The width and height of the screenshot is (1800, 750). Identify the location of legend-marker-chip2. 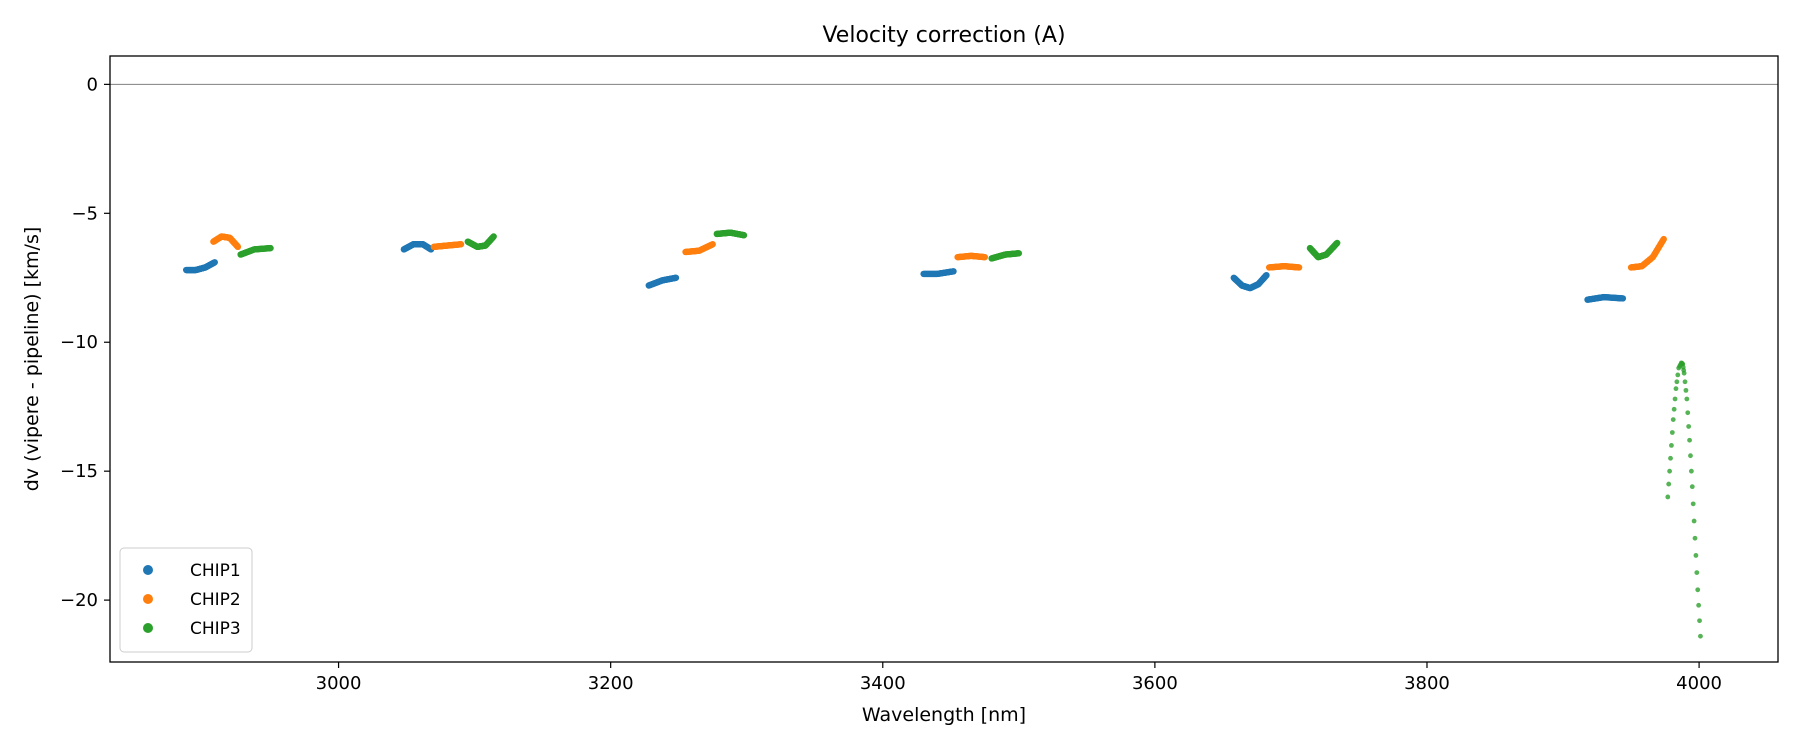
(148, 599).